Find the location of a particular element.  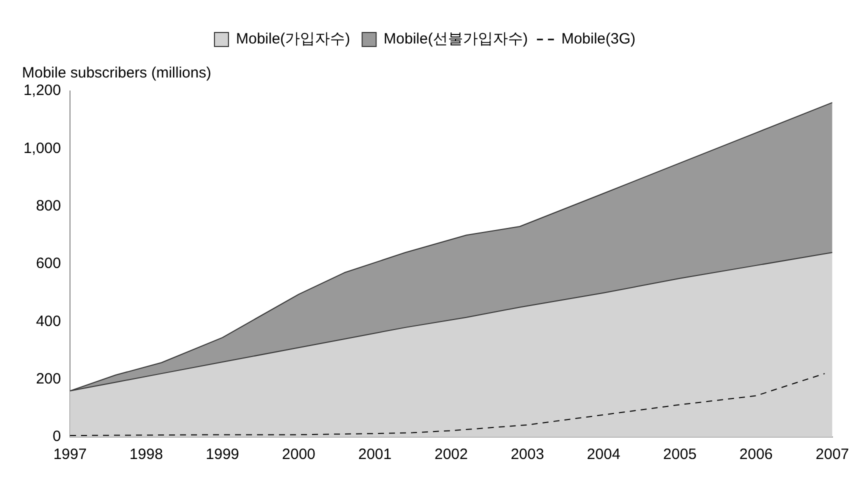

x-tick-label: 1999 is located at coordinates (223, 455).